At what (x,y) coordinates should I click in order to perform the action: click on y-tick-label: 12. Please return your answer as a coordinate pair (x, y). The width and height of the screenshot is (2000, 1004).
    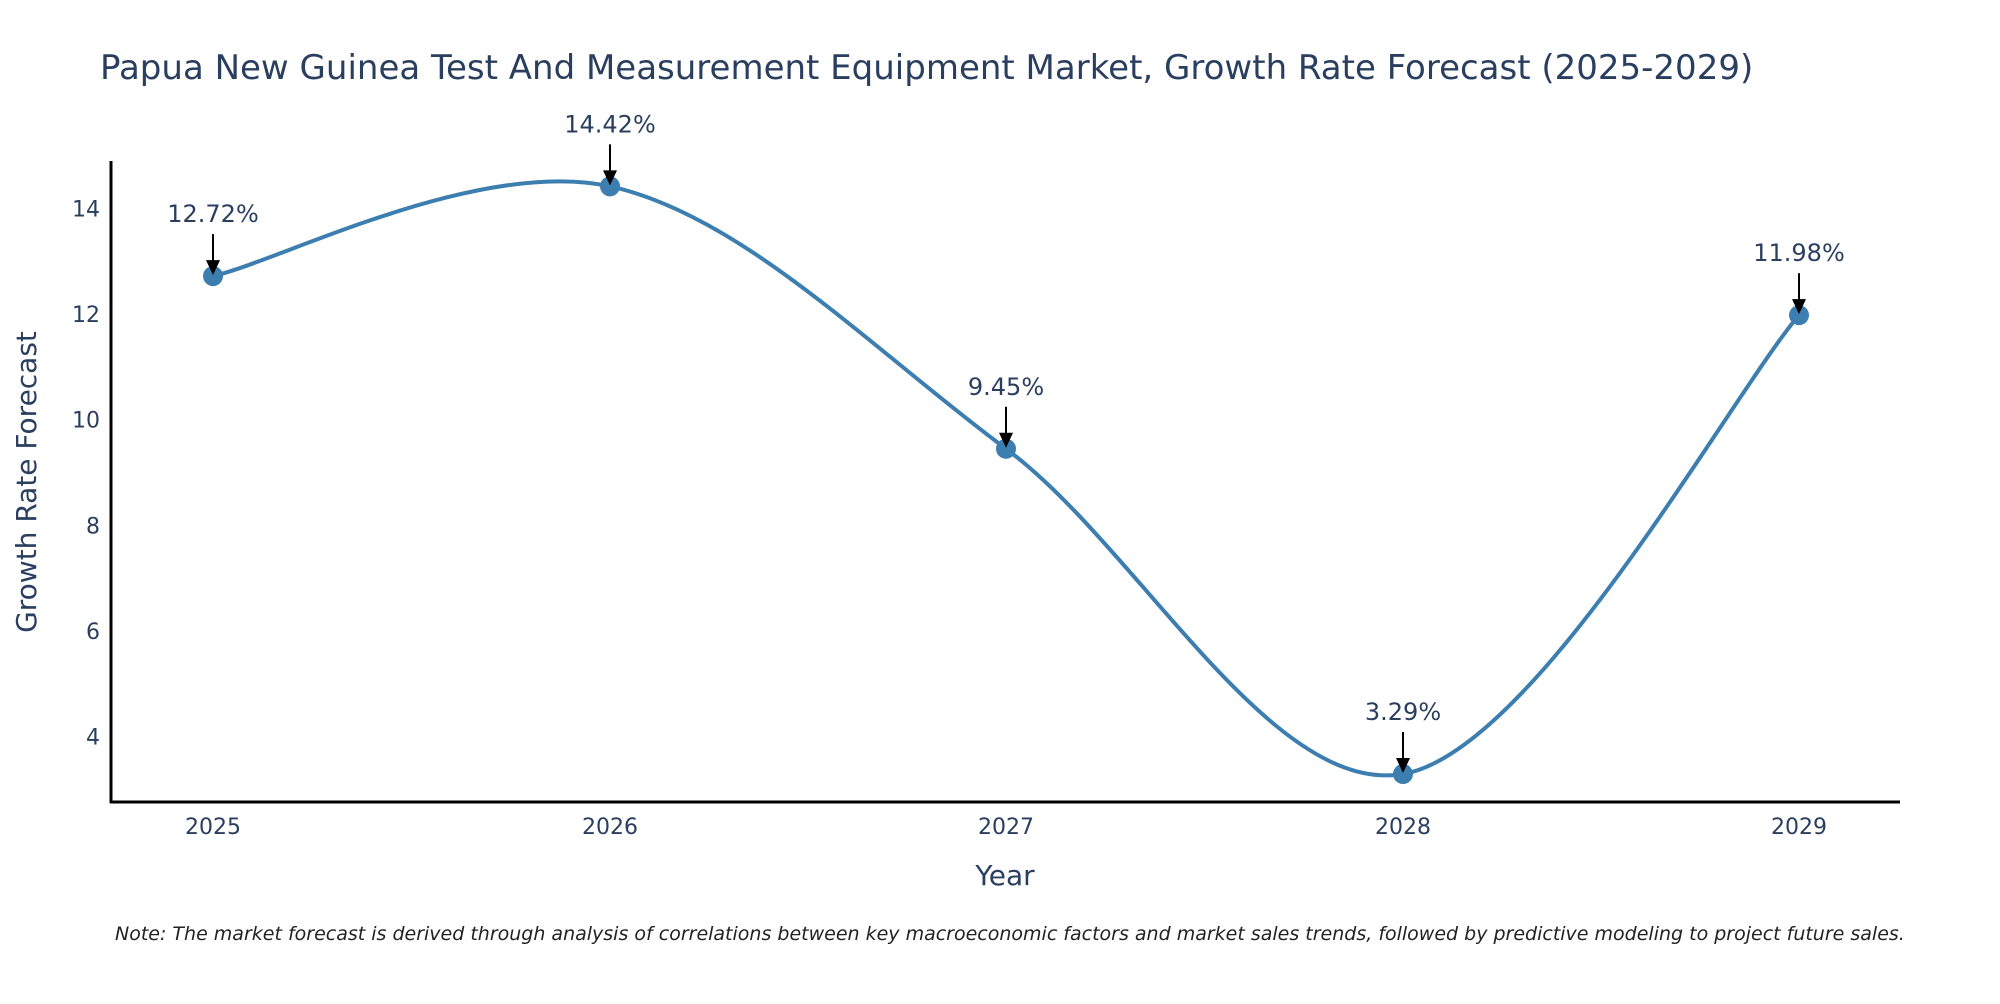
    Looking at the image, I should click on (86, 315).